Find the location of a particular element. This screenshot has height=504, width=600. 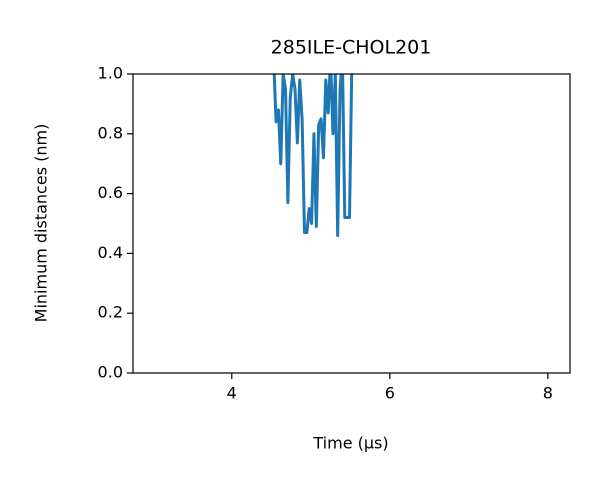

y-tick-label: 0.0 is located at coordinates (110, 372).